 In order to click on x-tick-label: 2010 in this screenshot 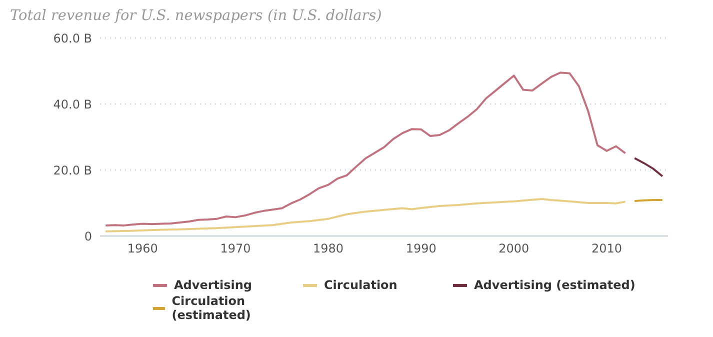, I will do `click(606, 249)`.